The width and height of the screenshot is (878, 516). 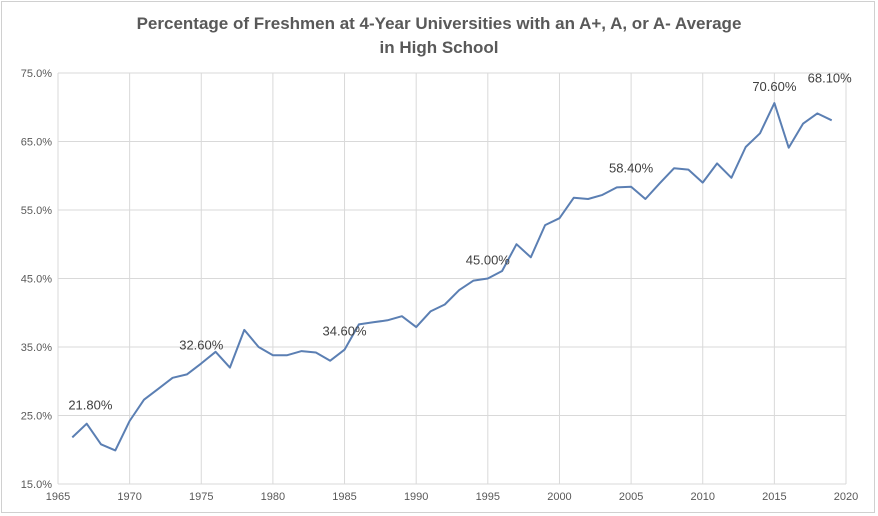 What do you see at coordinates (36, 211) in the screenshot?
I see `y-tick-label: 55.0%` at bounding box center [36, 211].